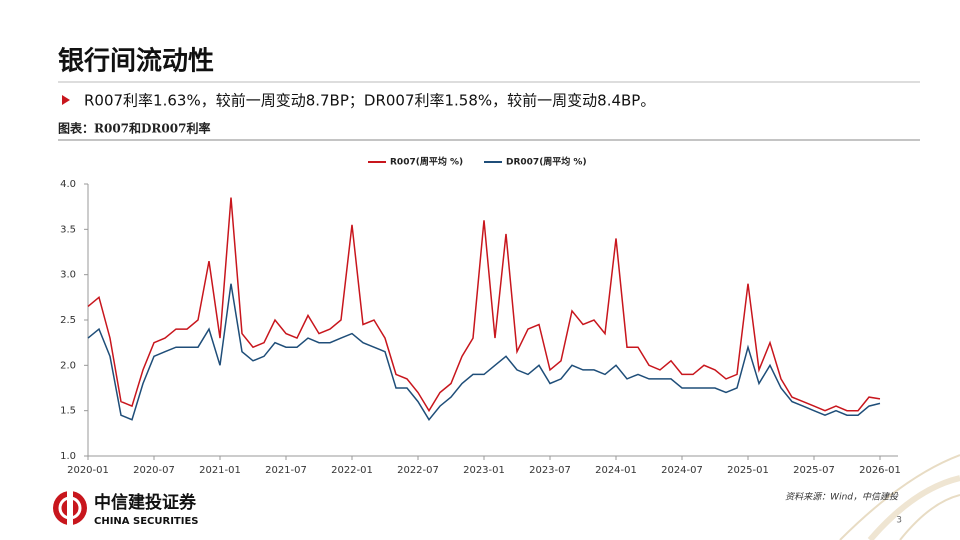 Image resolution: width=960 pixels, height=540 pixels. Describe the element at coordinates (880, 470) in the screenshot. I see `x-tick-label: 2026-01` at that location.